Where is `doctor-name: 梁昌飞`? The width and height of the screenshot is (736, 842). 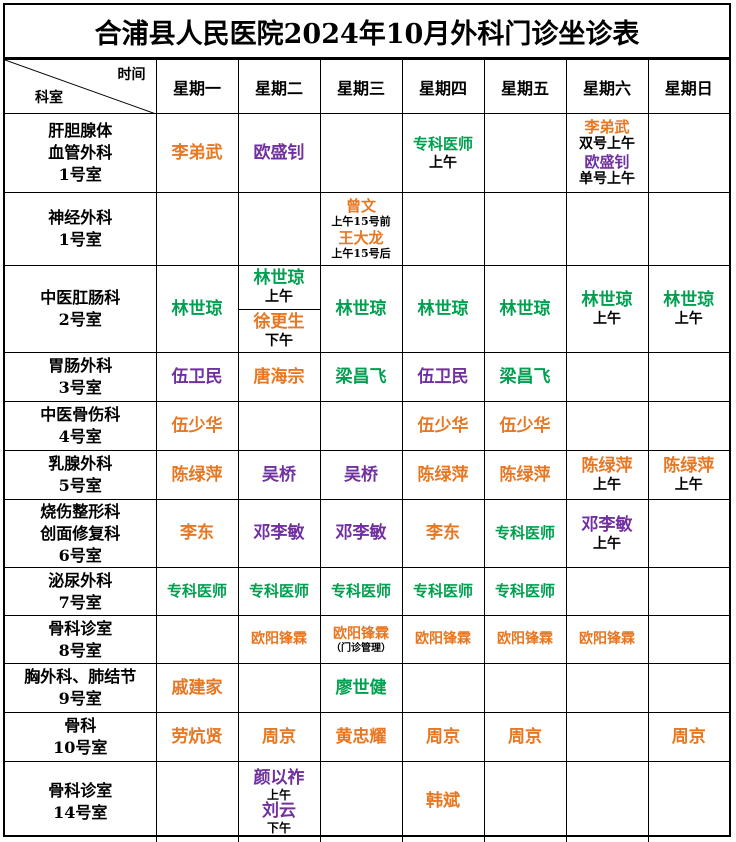
doctor-name: 梁昌飞 is located at coordinates (361, 376).